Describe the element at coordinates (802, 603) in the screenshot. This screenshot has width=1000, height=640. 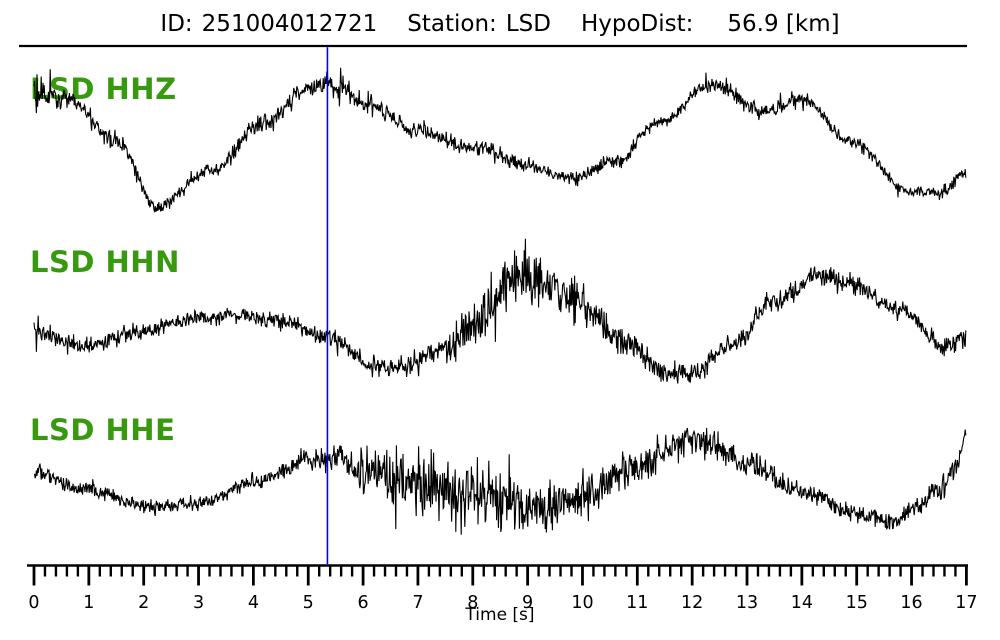
I see `x-tick-label: 14` at that location.